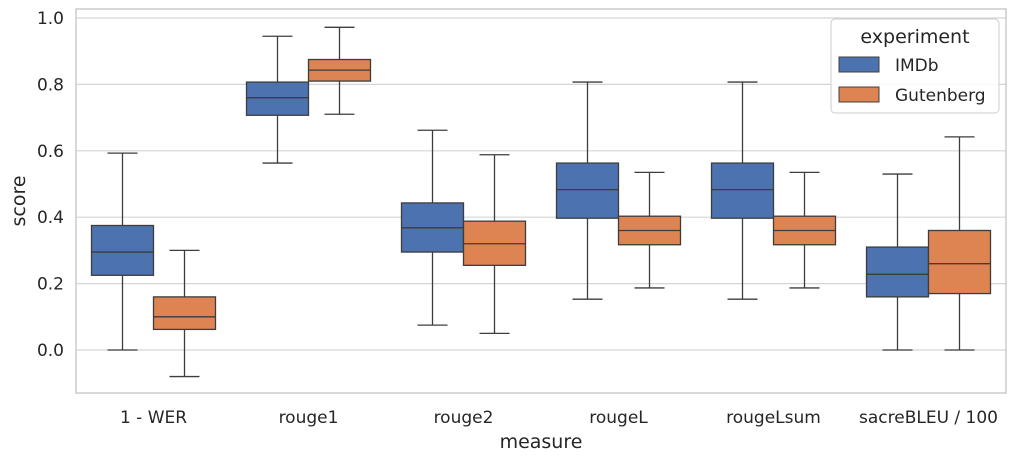 The height and width of the screenshot is (462, 1016). Describe the element at coordinates (50, 351) in the screenshot. I see `y-tick-label: 0.0` at that location.